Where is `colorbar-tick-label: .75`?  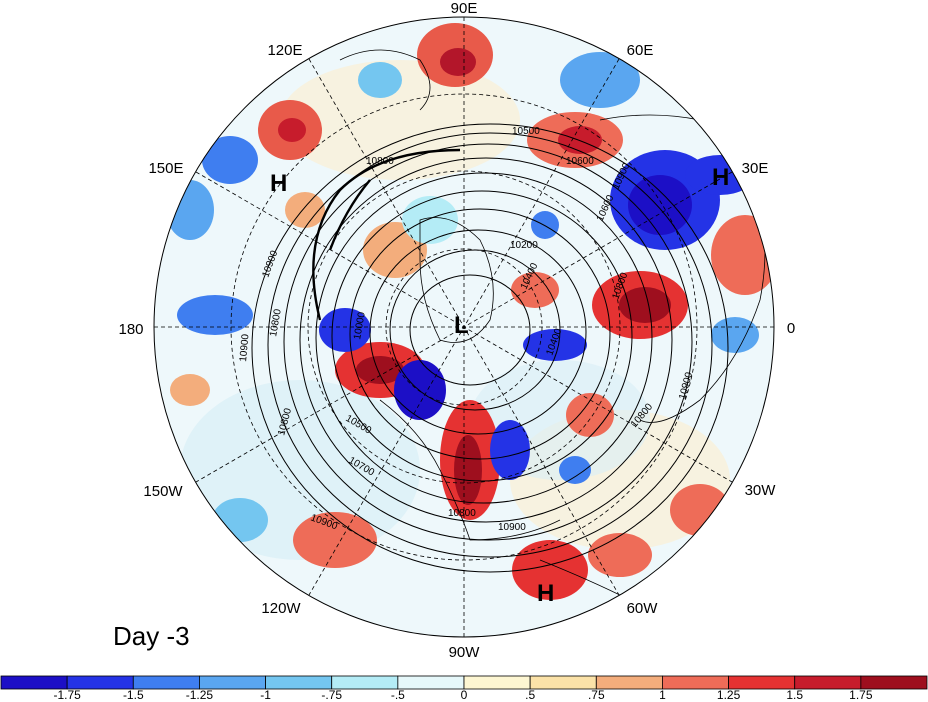 colorbar-tick-label: .75 is located at coordinates (596, 695).